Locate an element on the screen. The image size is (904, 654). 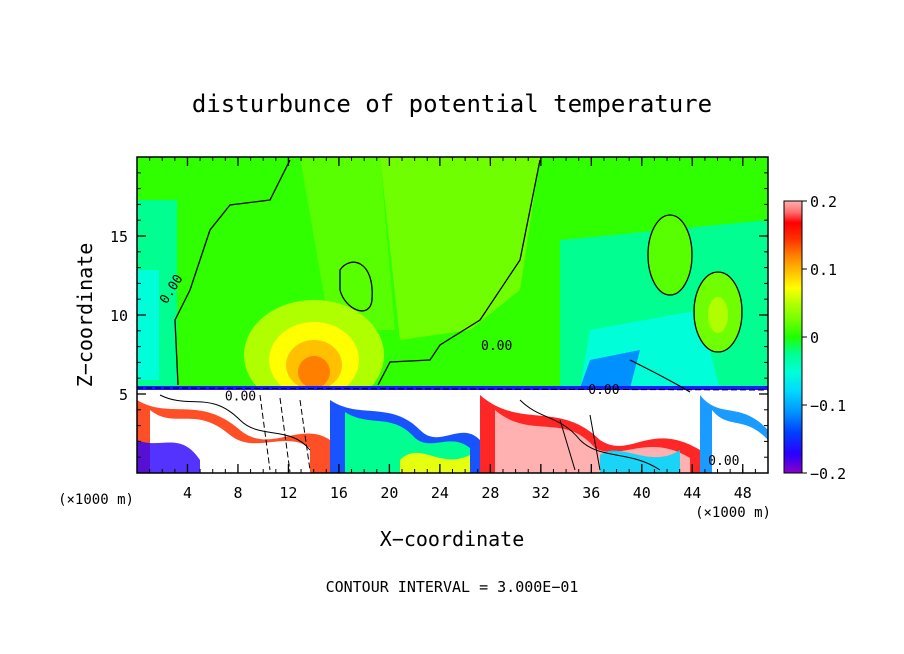
x-tick-label: 24 is located at coordinates (440, 493).